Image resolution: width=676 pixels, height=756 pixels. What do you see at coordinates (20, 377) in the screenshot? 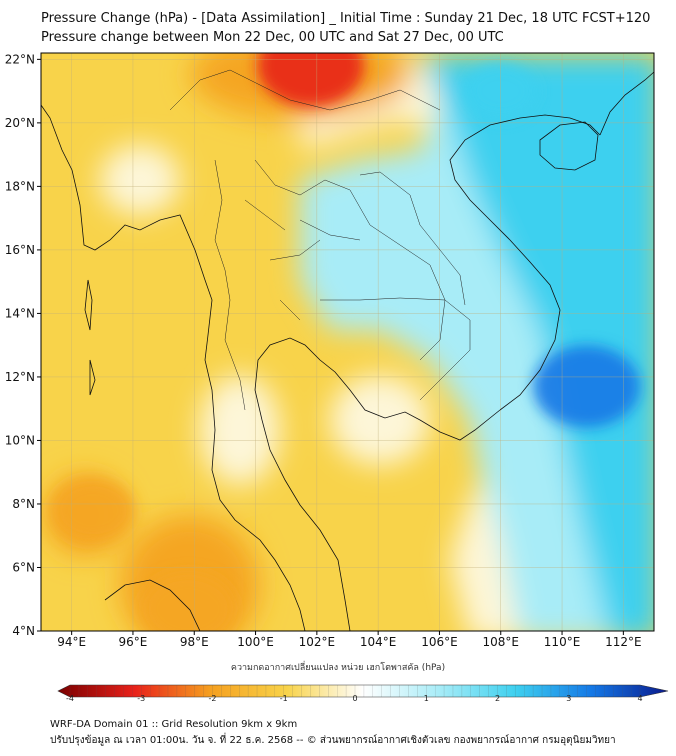
I see `lat-tick-label: 12°N` at bounding box center [20, 377].